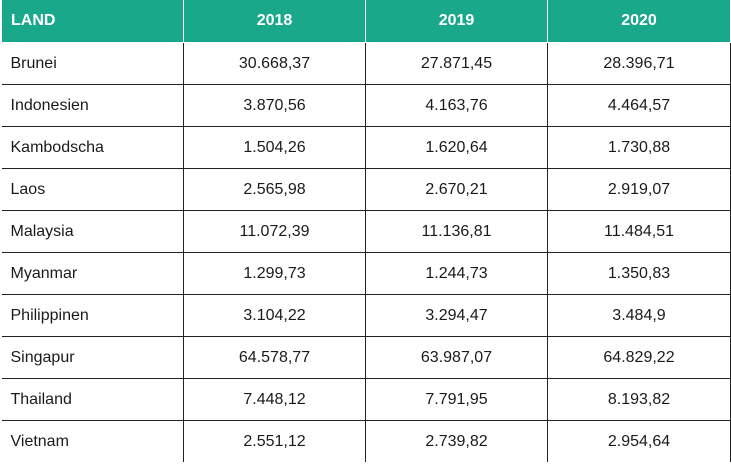 This screenshot has height=471, width=731. I want to click on header-row: LAND 2018 2019 2020, so click(366, 21).